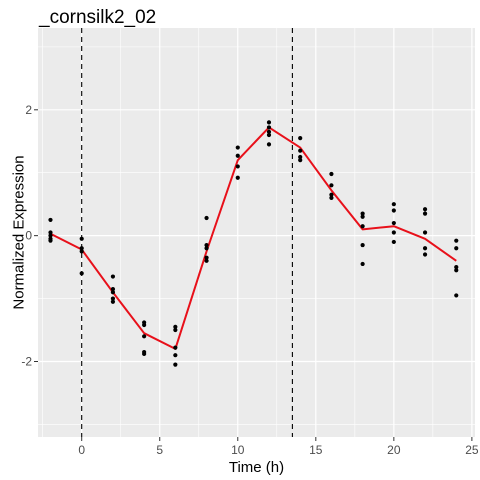 This screenshot has width=480, height=480. Describe the element at coordinates (26, 361) in the screenshot. I see `y-tick-label: -2` at that location.